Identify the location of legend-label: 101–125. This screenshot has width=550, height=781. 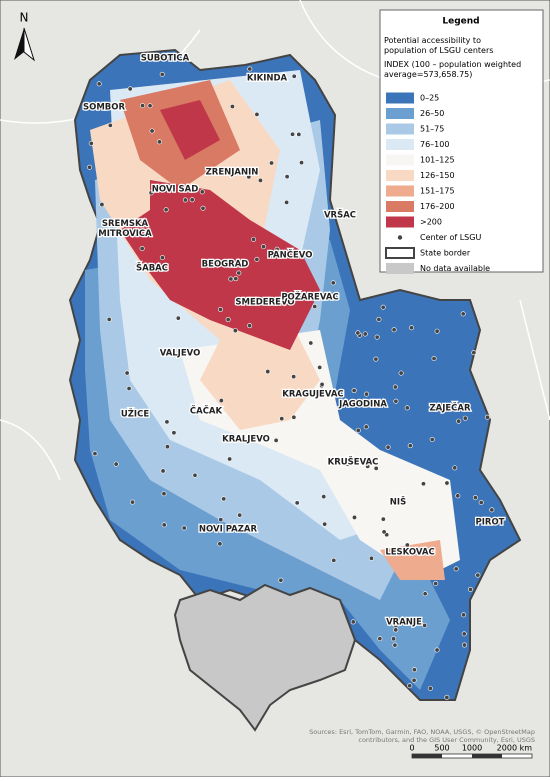
(437, 160).